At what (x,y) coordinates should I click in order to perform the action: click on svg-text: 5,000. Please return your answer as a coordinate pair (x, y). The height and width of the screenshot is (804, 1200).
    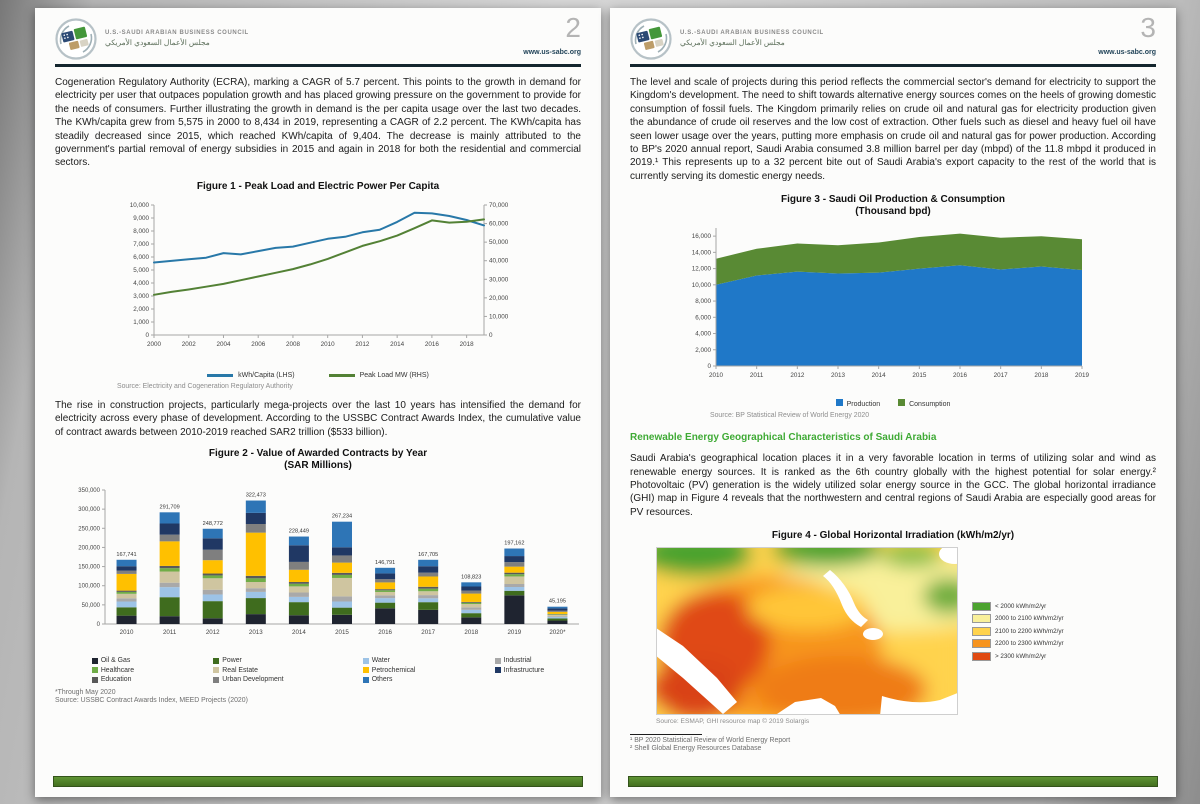
    Looking at the image, I should click on (141, 270).